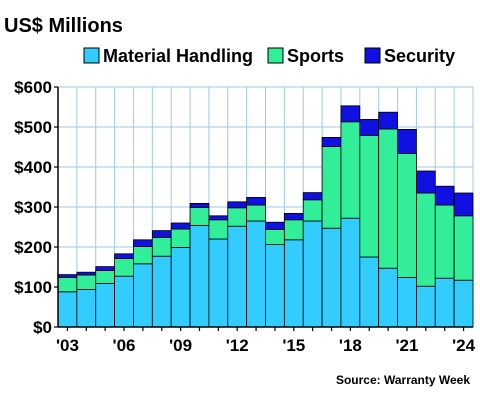  I want to click on x-tick-label: '21, so click(407, 345).